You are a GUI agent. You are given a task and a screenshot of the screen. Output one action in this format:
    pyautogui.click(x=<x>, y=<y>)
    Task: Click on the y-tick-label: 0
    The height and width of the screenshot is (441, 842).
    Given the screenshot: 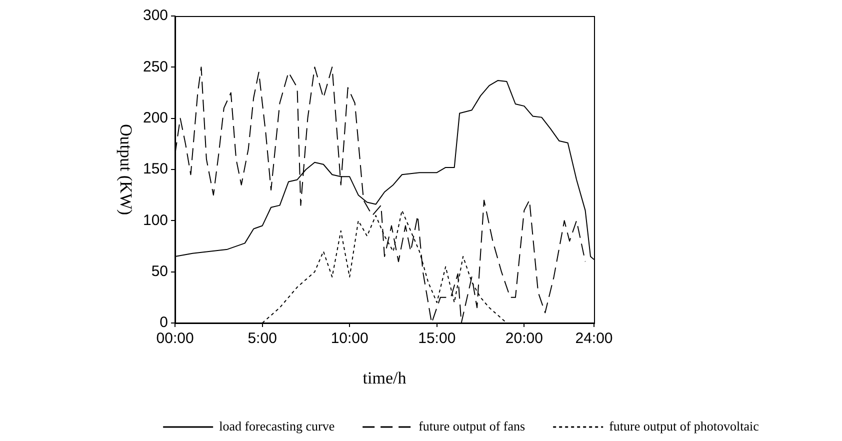 What is the action you would take?
    pyautogui.click(x=164, y=323)
    